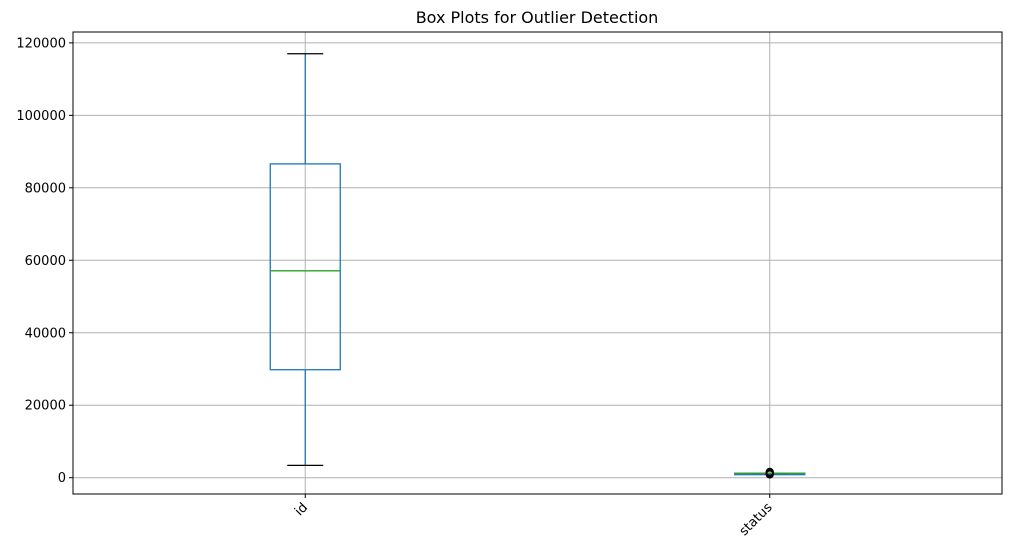  What do you see at coordinates (62, 478) in the screenshot?
I see `y-tick-label: 0` at bounding box center [62, 478].